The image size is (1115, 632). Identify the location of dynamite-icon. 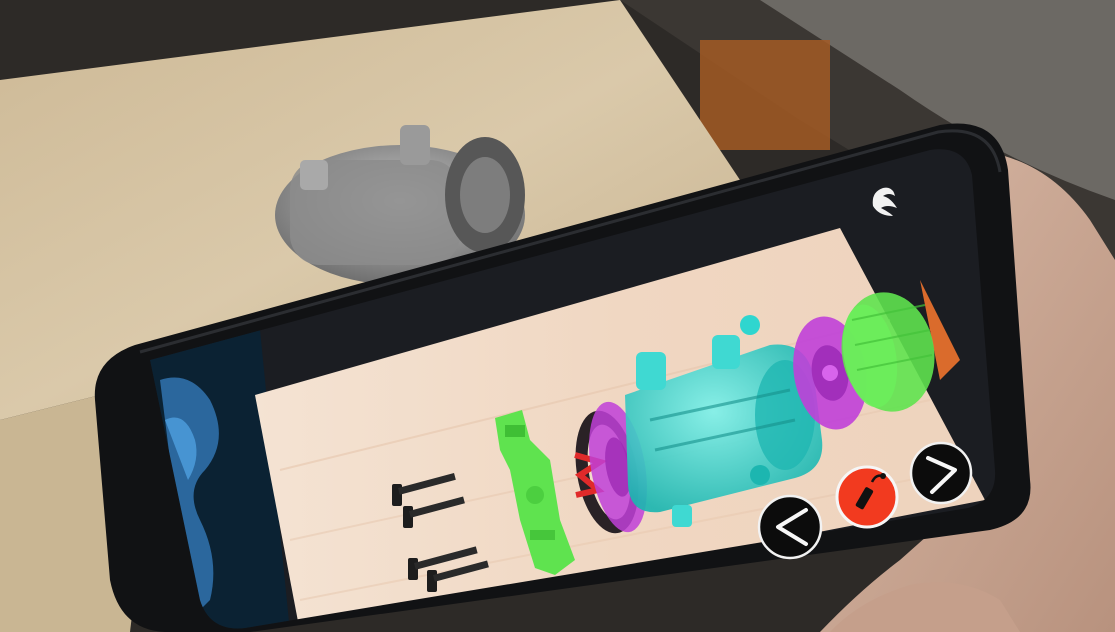
(870, 491).